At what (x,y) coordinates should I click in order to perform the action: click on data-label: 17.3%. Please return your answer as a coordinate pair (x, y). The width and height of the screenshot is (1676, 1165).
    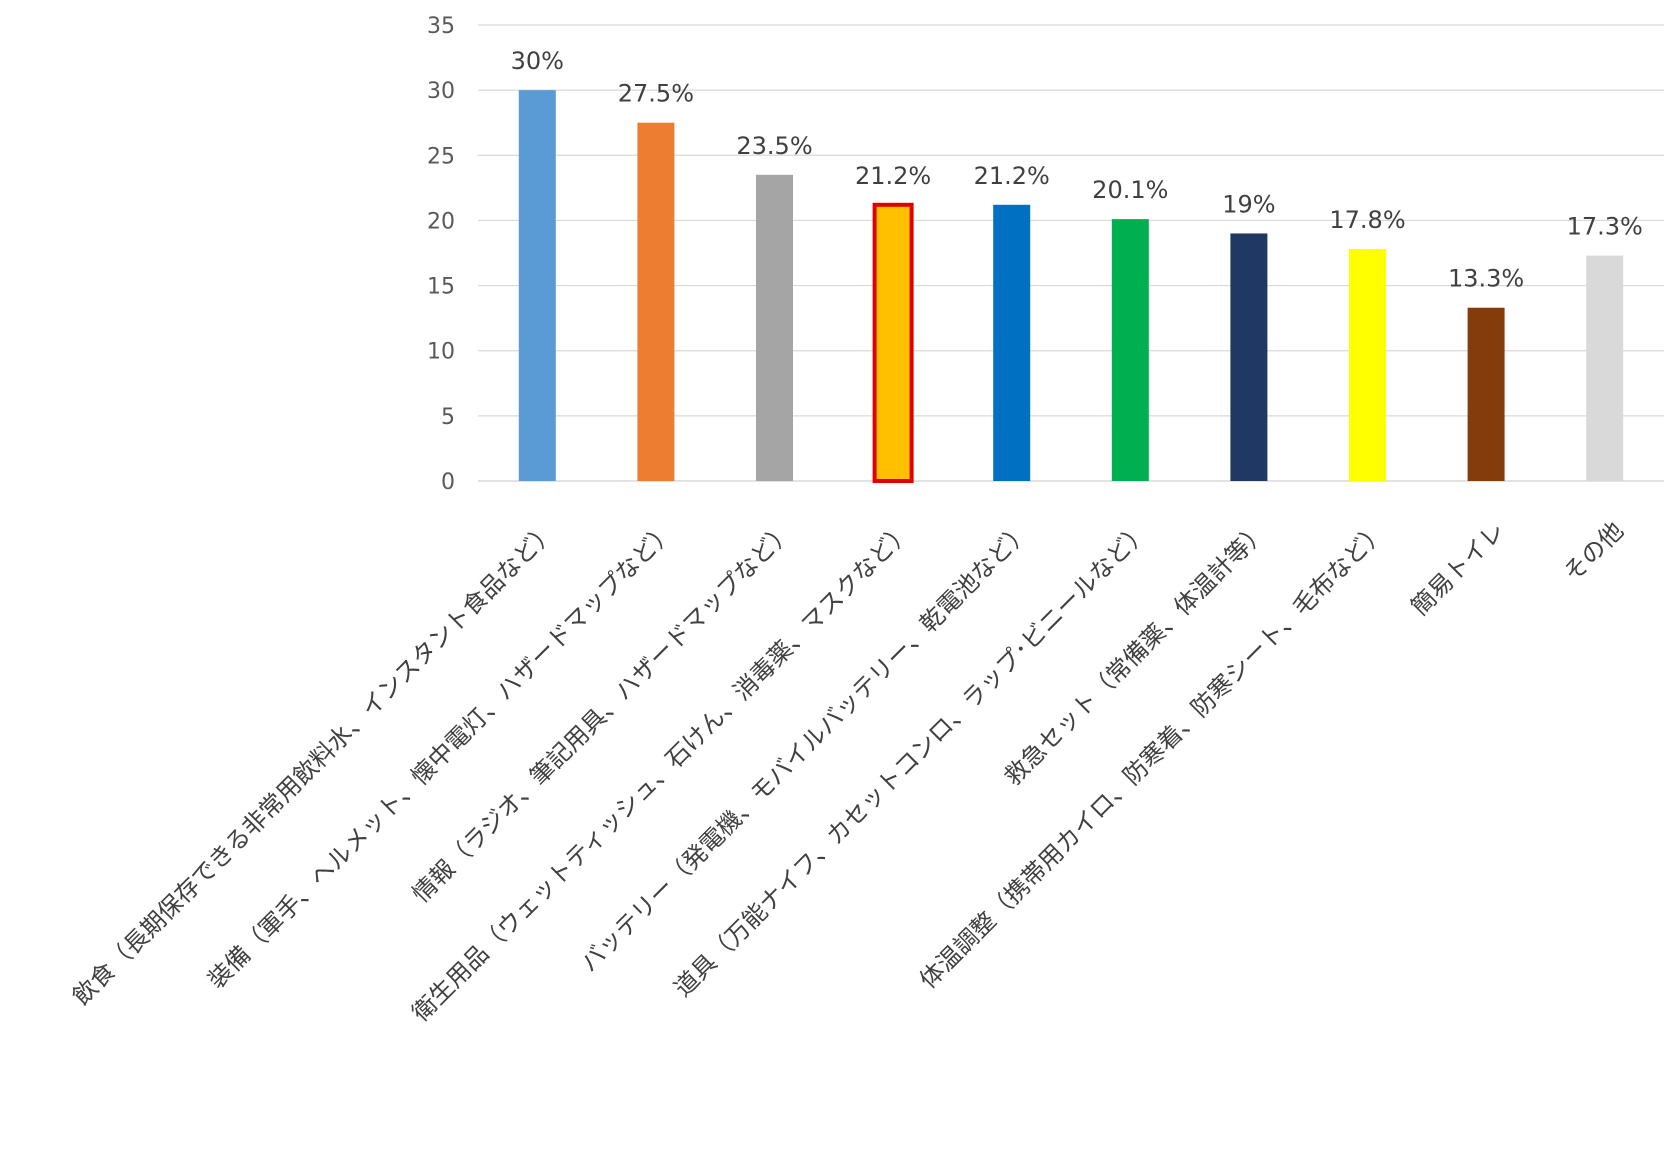
    Looking at the image, I should click on (1605, 227).